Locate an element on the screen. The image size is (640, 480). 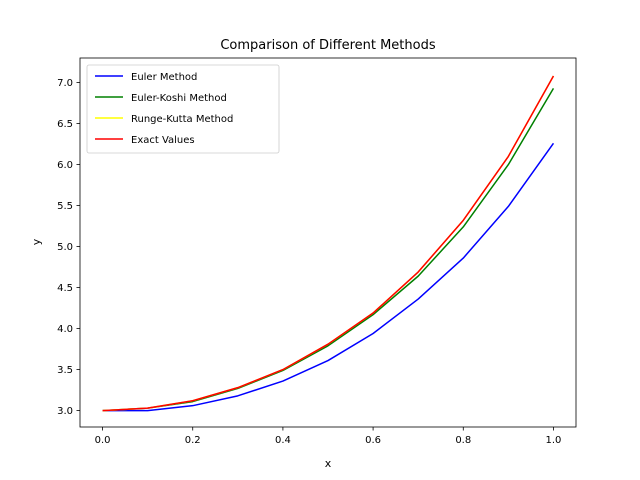
y-tick-label: 5.0 is located at coordinates (65, 247).